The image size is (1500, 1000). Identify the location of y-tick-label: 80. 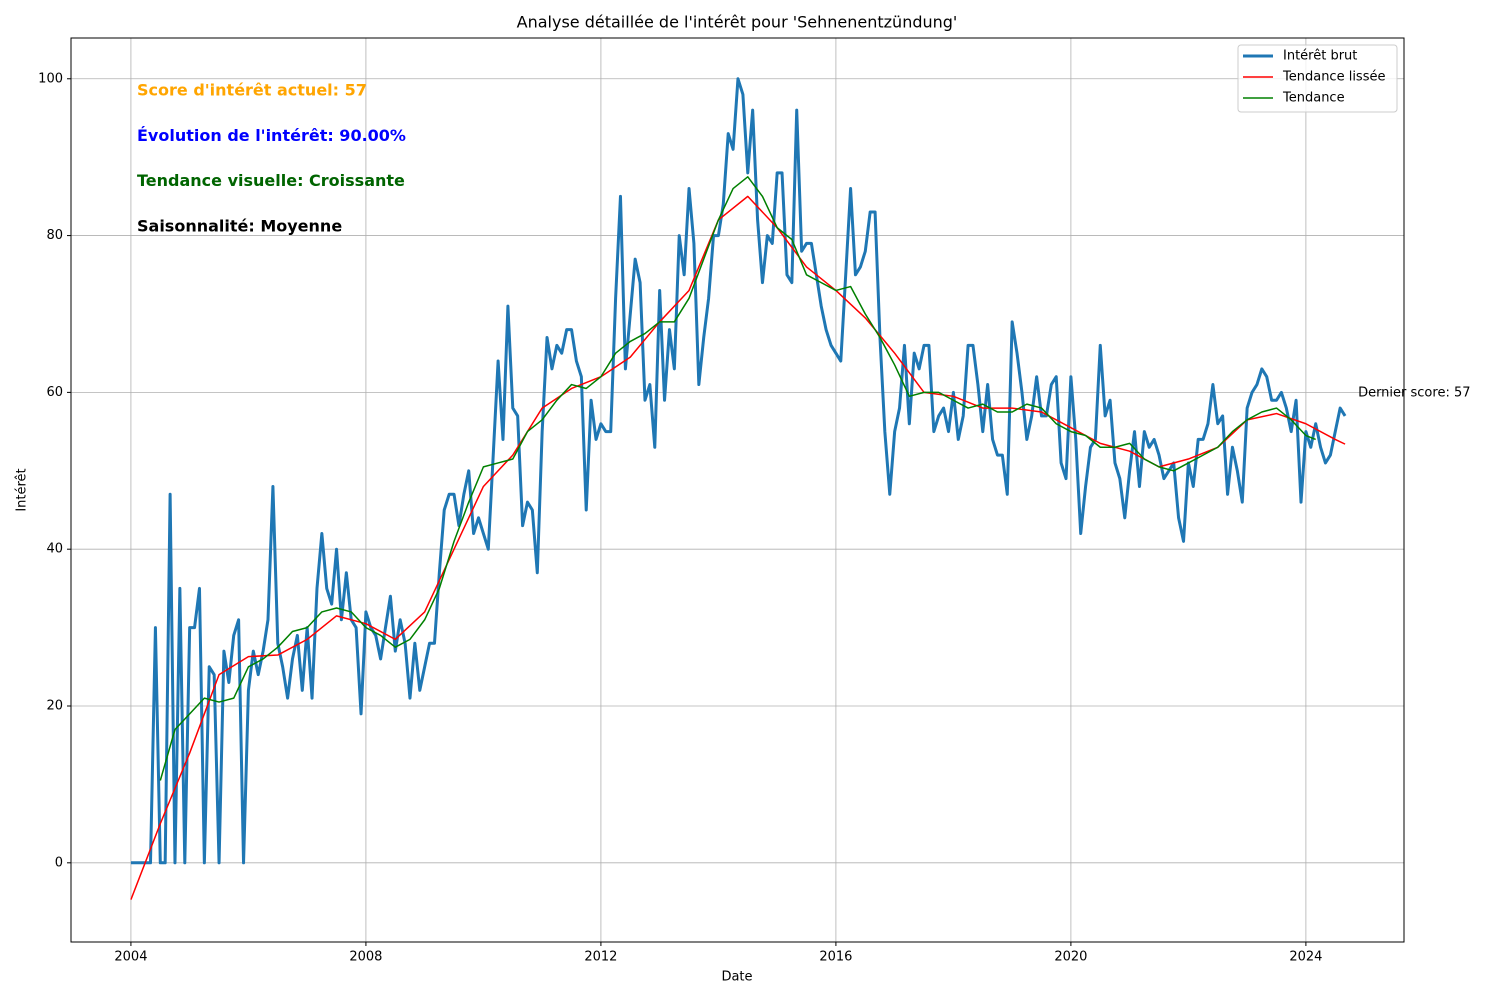
(54, 235).